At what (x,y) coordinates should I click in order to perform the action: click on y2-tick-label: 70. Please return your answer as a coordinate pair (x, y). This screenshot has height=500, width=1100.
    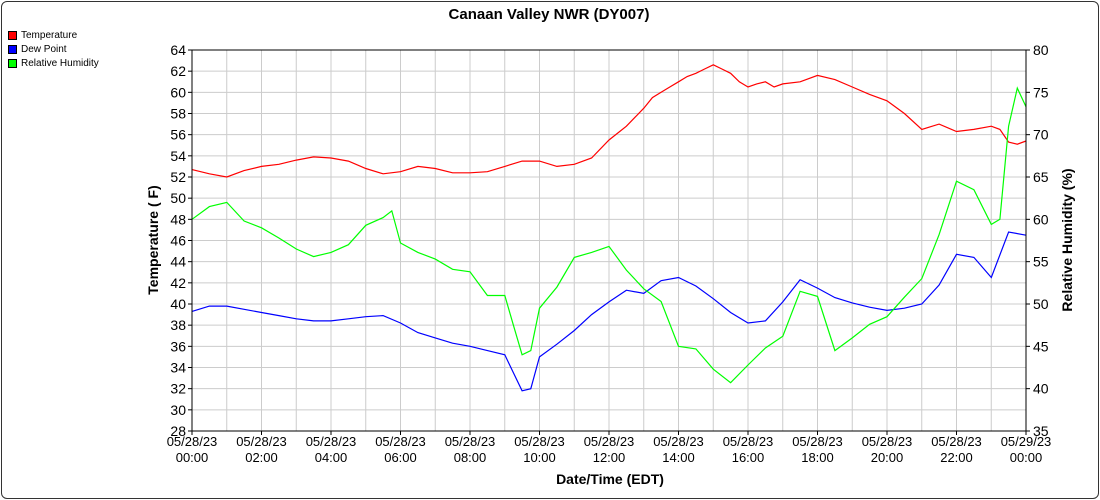
    Looking at the image, I should click on (1041, 135).